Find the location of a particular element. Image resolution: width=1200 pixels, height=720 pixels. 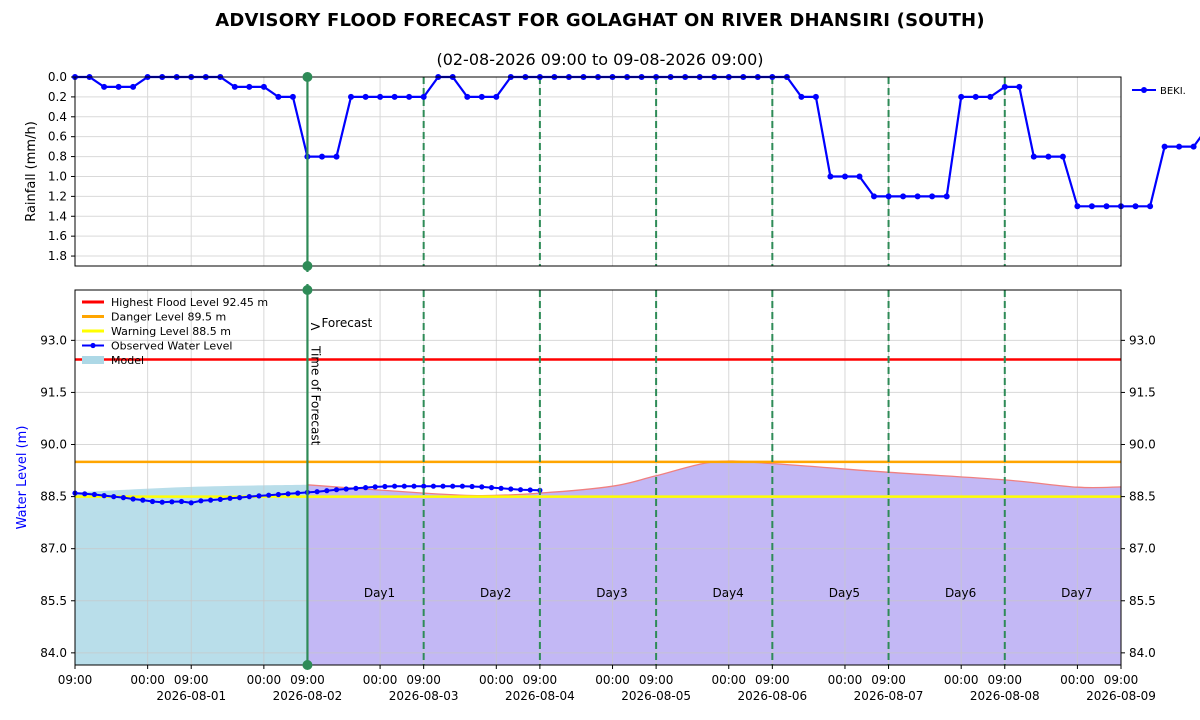

rainfall-y-tick-label: 1.4 is located at coordinates (57, 216).